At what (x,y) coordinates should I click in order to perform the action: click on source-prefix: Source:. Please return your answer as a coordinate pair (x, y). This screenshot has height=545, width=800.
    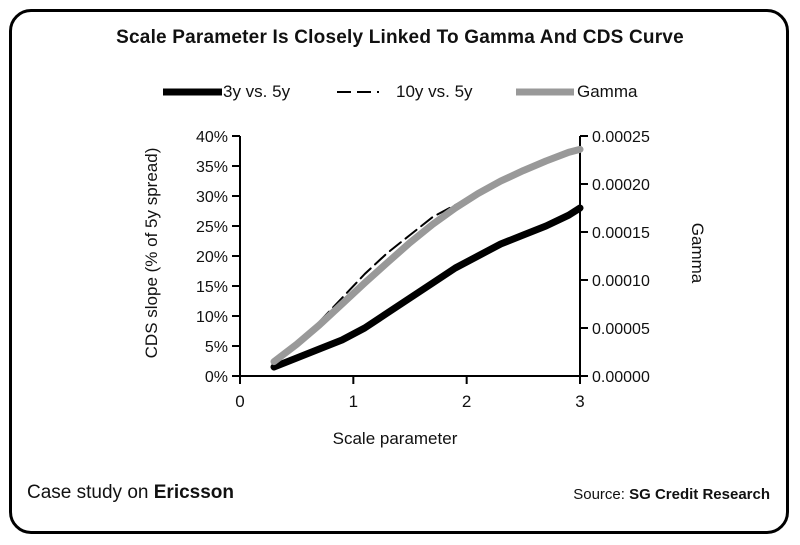
    Looking at the image, I should click on (601, 494).